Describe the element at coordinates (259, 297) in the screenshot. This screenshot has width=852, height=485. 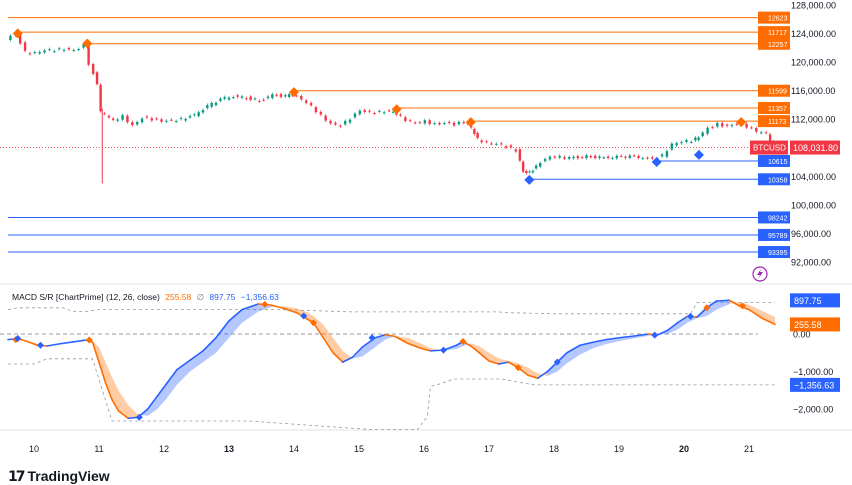
I see `macd-value-4: −1,356.63` at that location.